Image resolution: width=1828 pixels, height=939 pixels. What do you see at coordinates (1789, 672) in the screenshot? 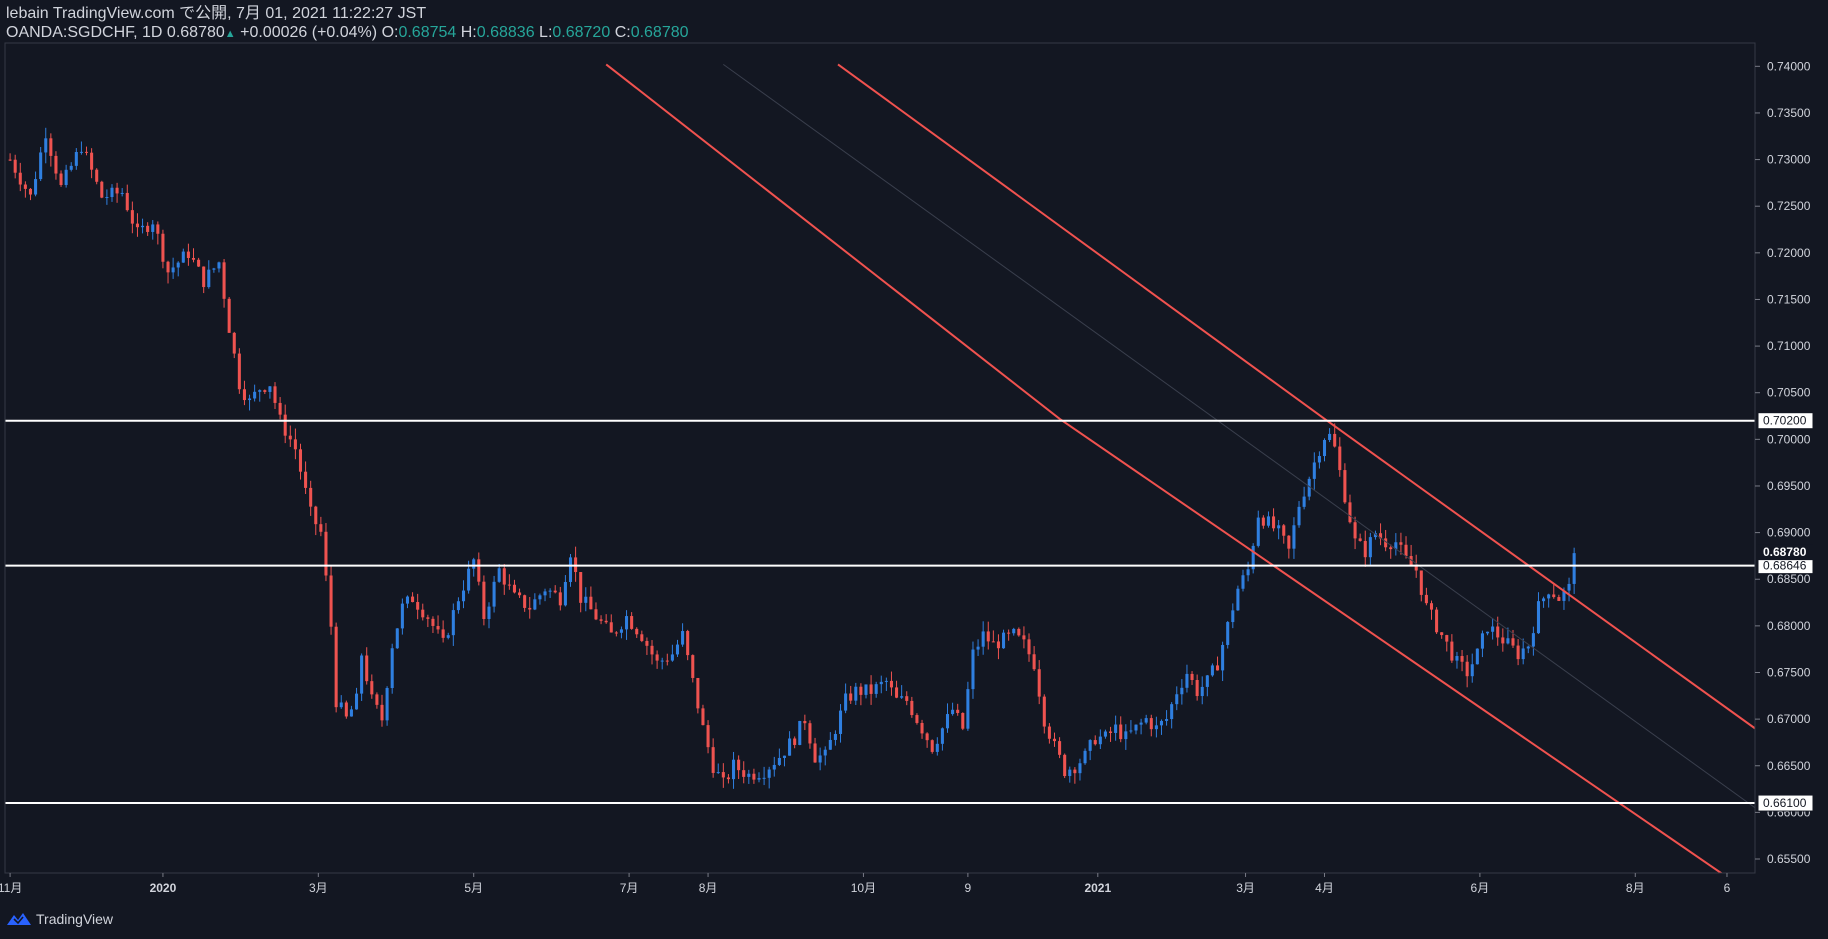
I see `price-tick-label: 0.67500` at bounding box center [1789, 672].